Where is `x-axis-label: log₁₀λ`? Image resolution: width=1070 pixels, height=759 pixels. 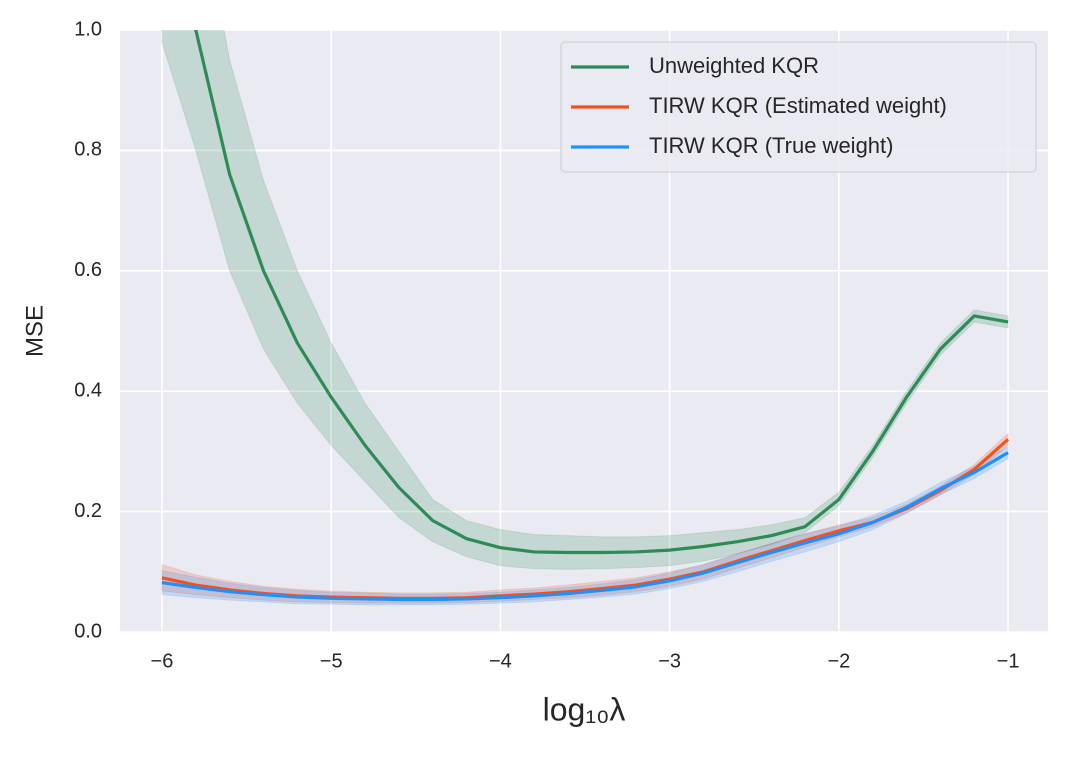 x-axis-label: log₁₀λ is located at coordinates (584, 709).